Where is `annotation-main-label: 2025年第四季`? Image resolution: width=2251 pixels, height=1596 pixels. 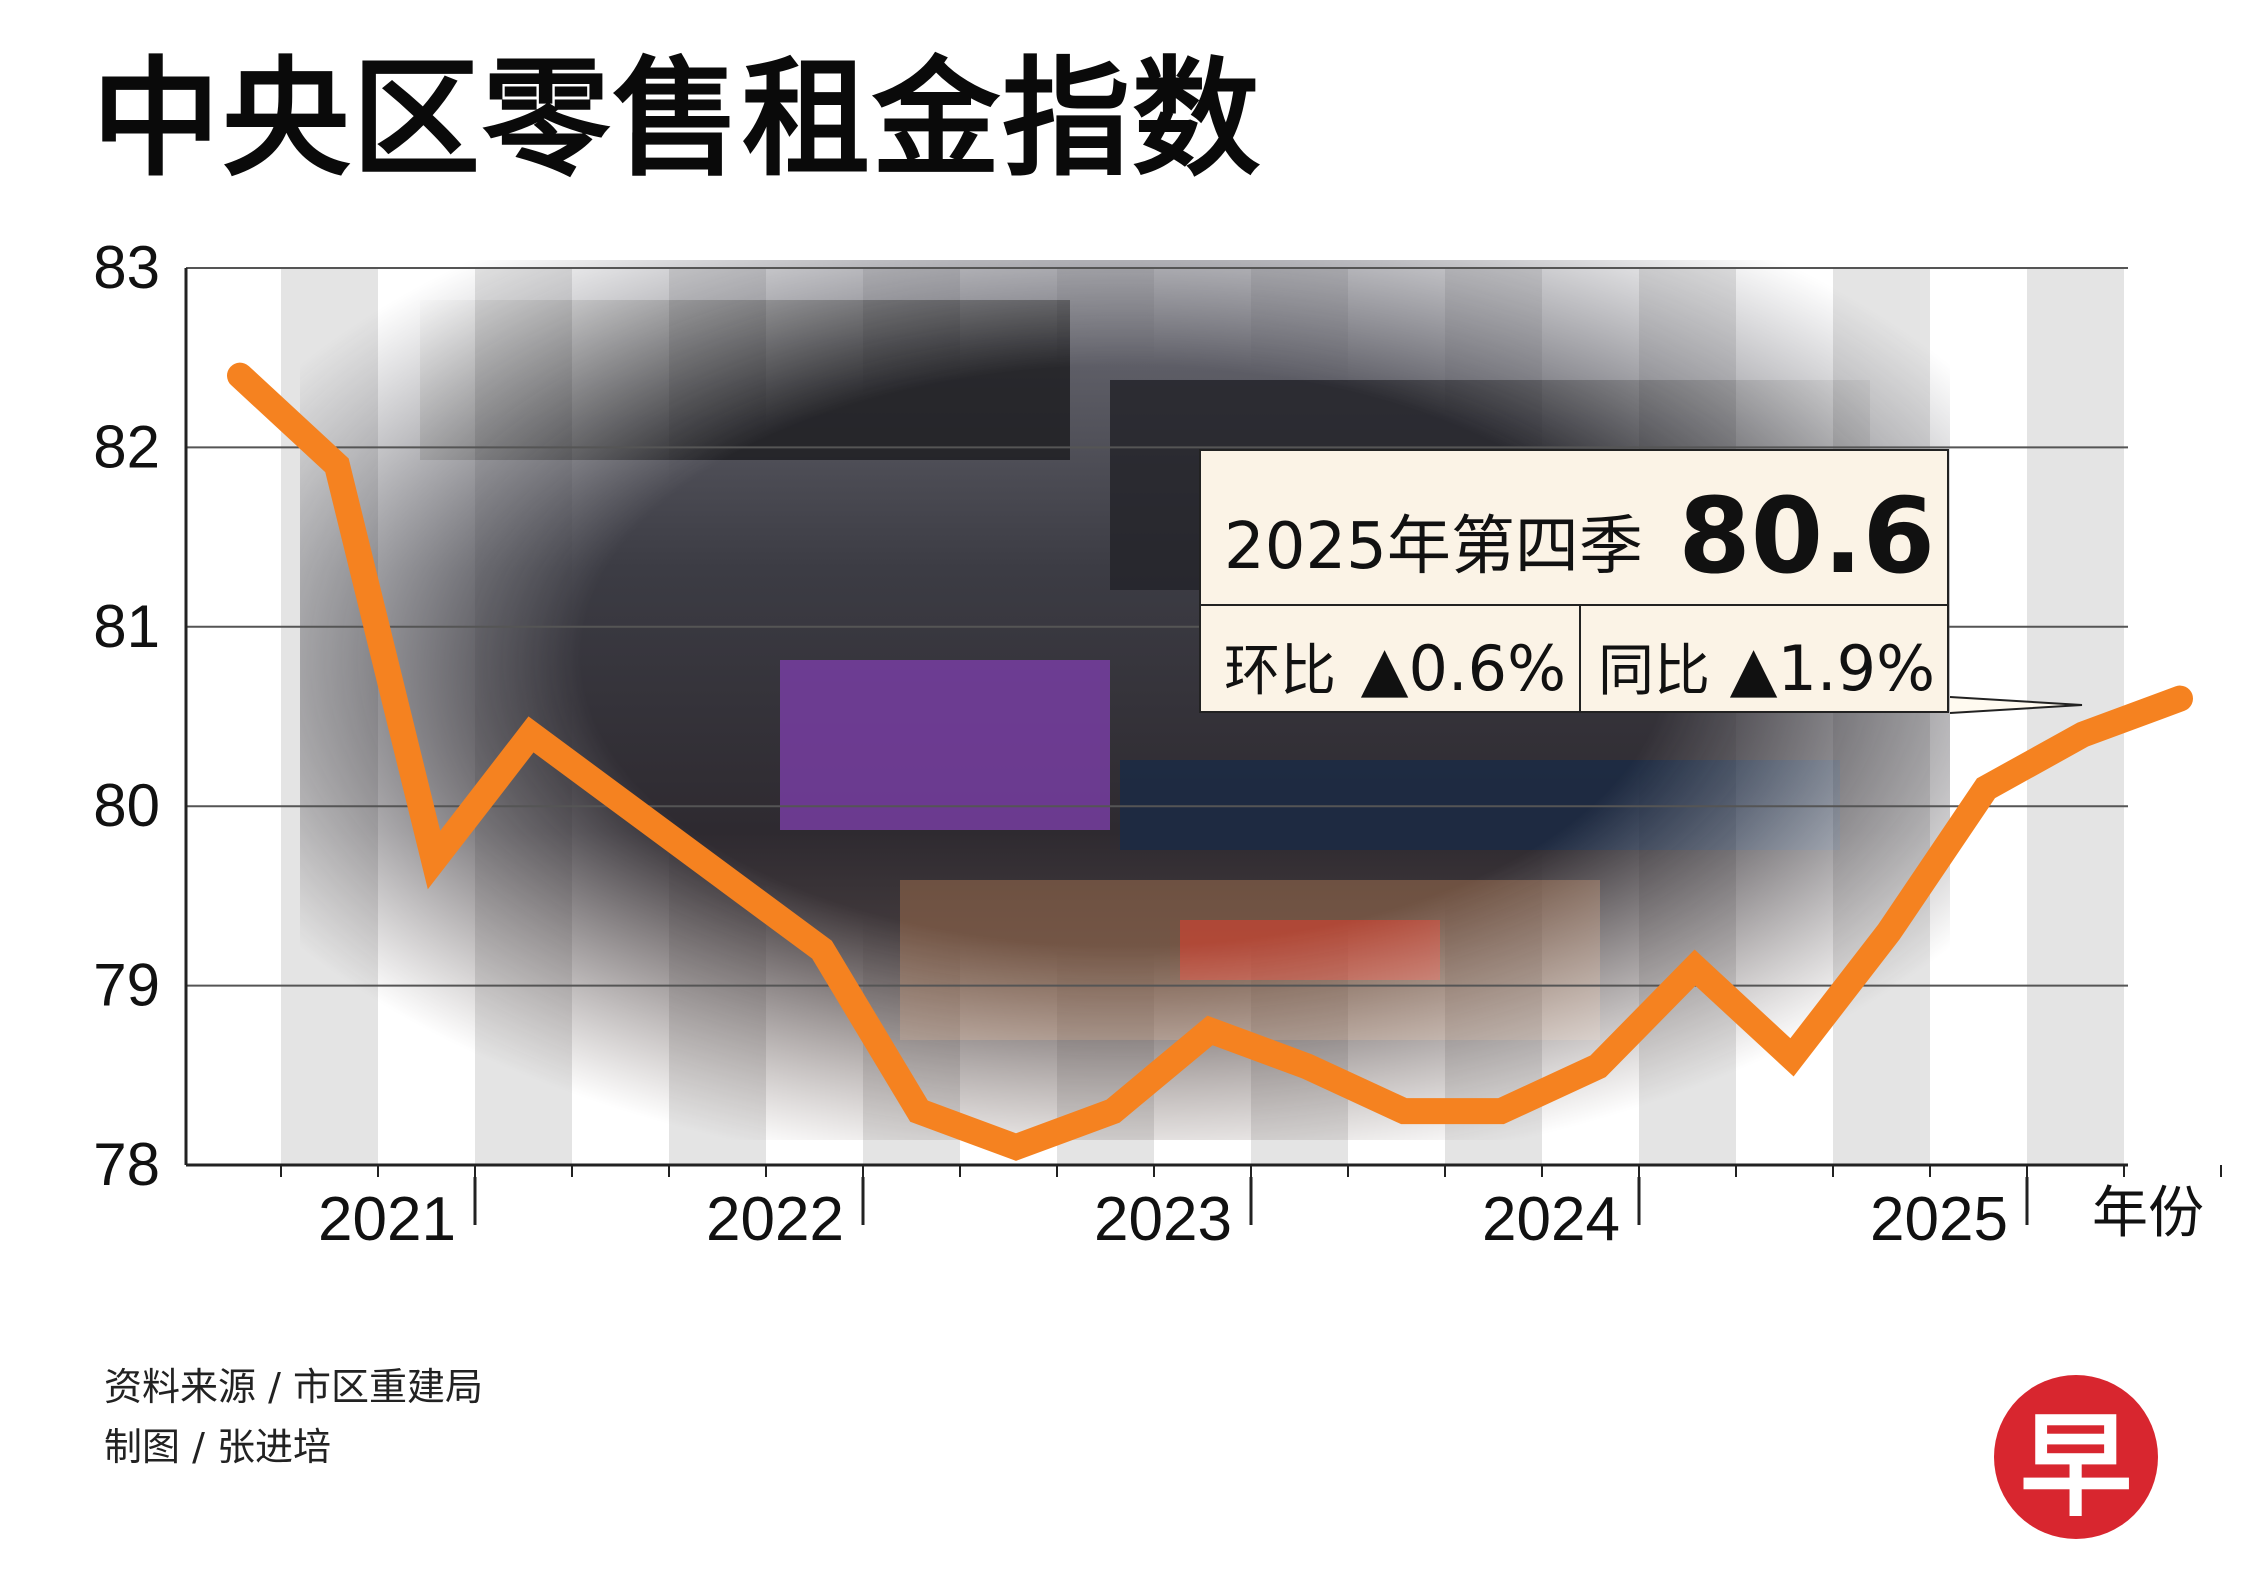 annotation-main-label: 2025年第四季 is located at coordinates (1433, 547).